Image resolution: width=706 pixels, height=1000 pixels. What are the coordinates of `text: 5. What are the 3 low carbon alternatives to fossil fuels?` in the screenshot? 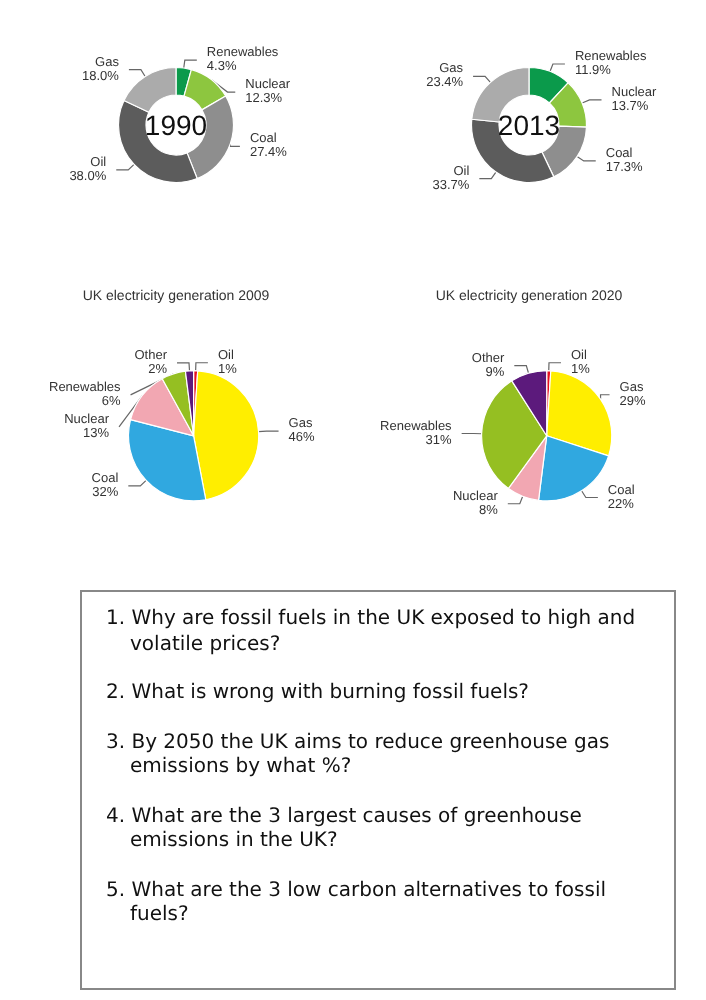 It's located at (357, 904).